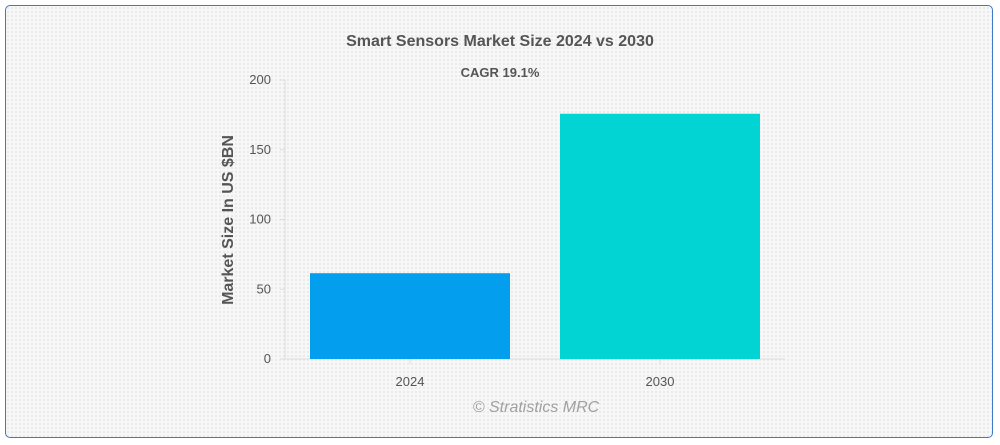 This screenshot has height=445, width=1000. What do you see at coordinates (260, 219) in the screenshot?
I see `y-tick-label: 100` at bounding box center [260, 219].